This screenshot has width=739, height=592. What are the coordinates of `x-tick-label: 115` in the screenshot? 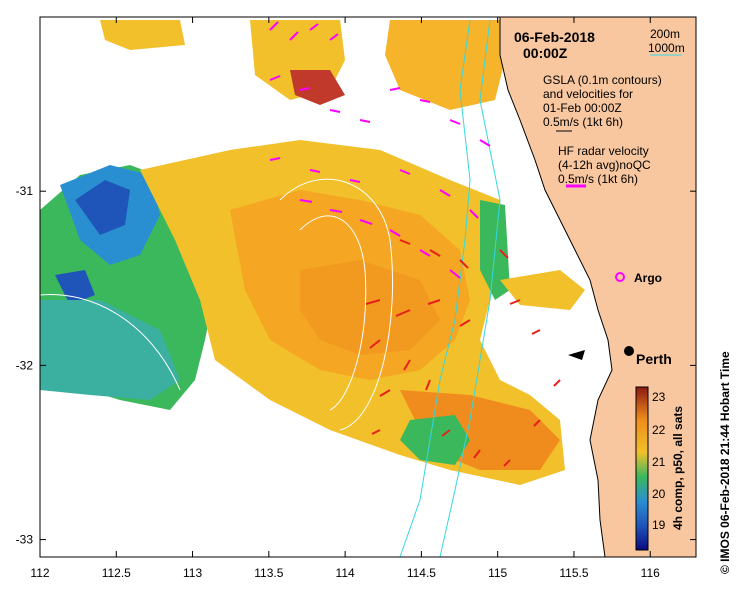 It's located at (497, 573).